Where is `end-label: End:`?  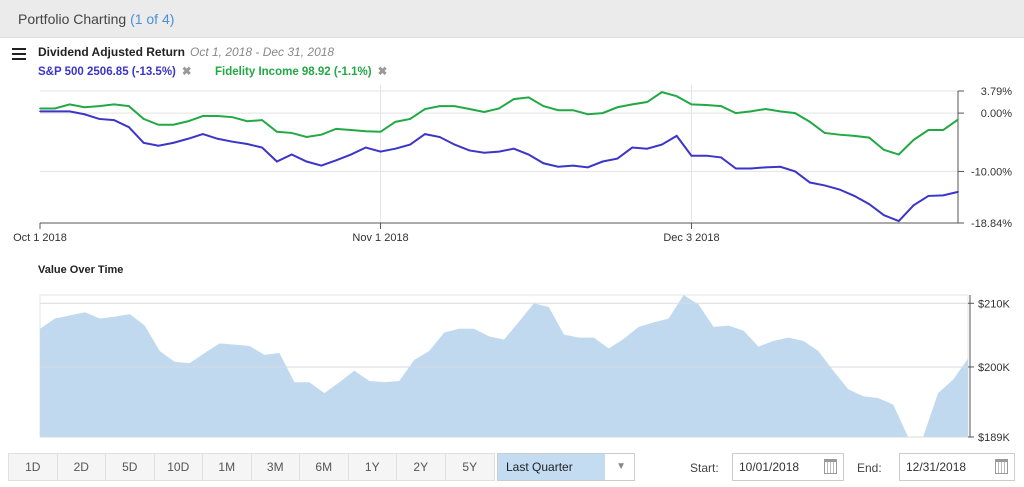
end-label: End: is located at coordinates (869, 468).